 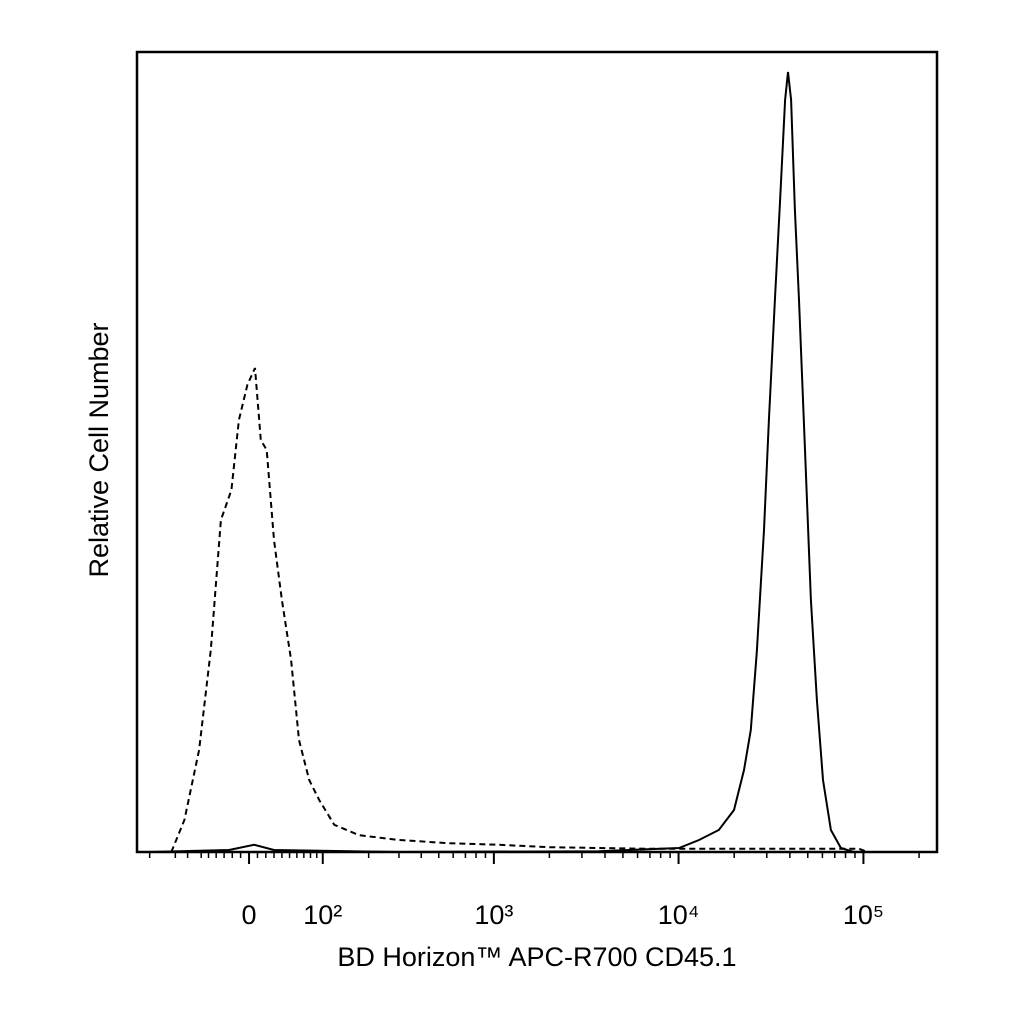 What do you see at coordinates (863, 915) in the screenshot?
I see `x-tick-label: 10⁵` at bounding box center [863, 915].